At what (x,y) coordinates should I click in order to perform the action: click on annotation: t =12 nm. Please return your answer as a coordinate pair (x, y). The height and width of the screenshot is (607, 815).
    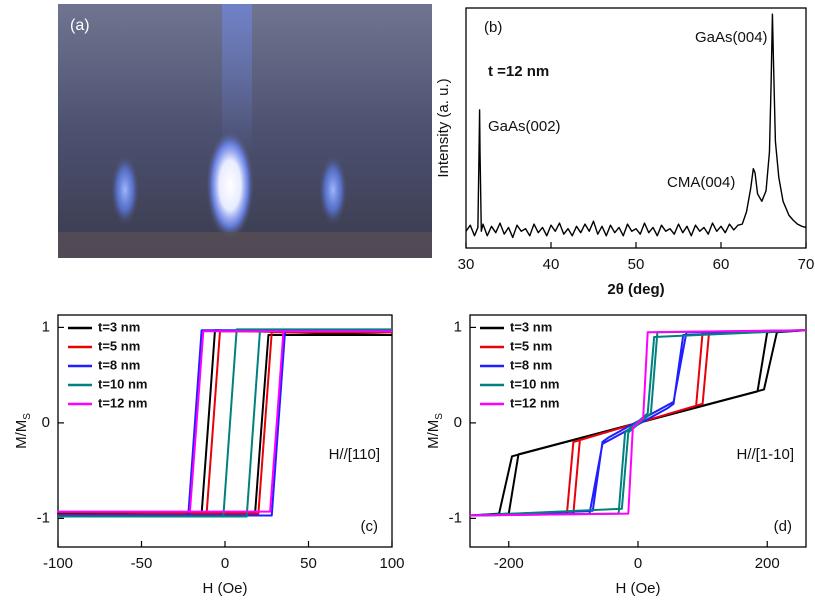
    Looking at the image, I should click on (518, 71).